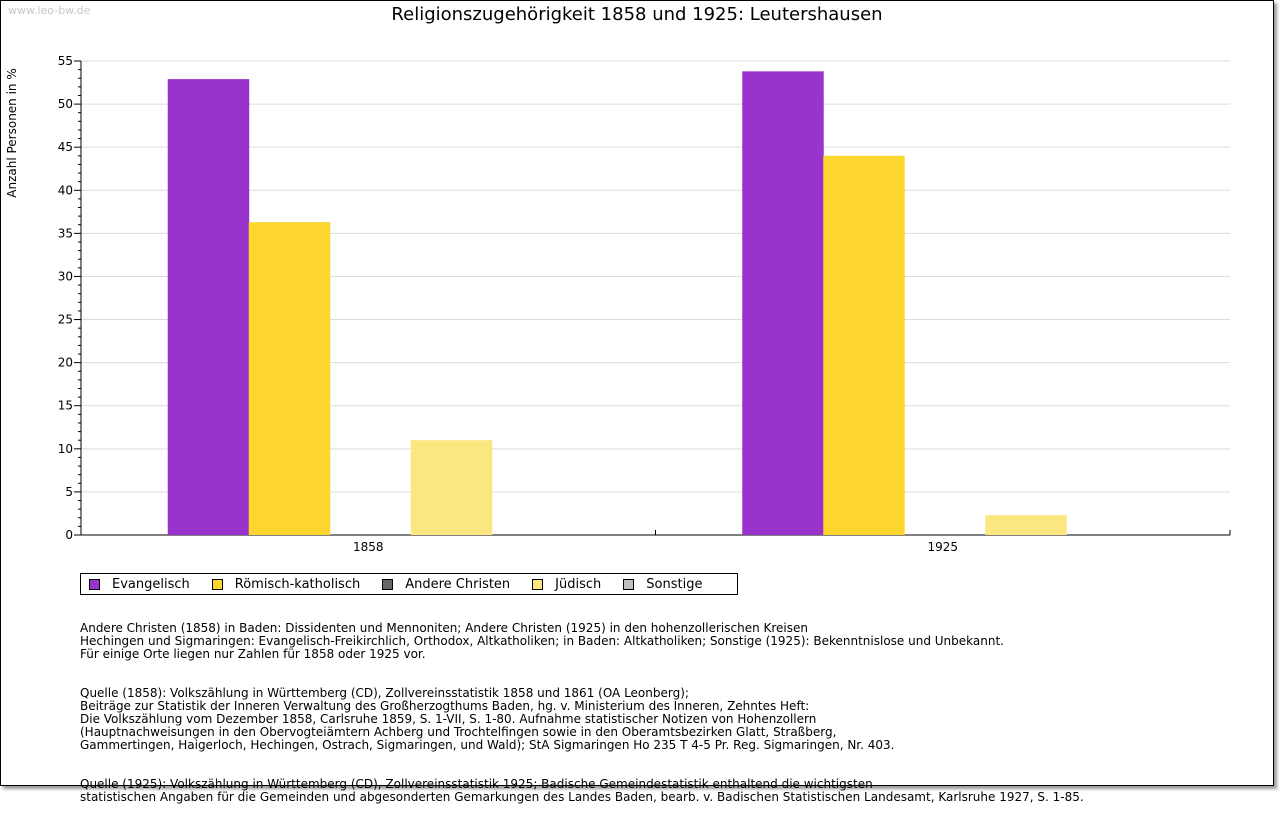 The width and height of the screenshot is (1280, 830). I want to click on y-tick-label: 35, so click(65, 233).